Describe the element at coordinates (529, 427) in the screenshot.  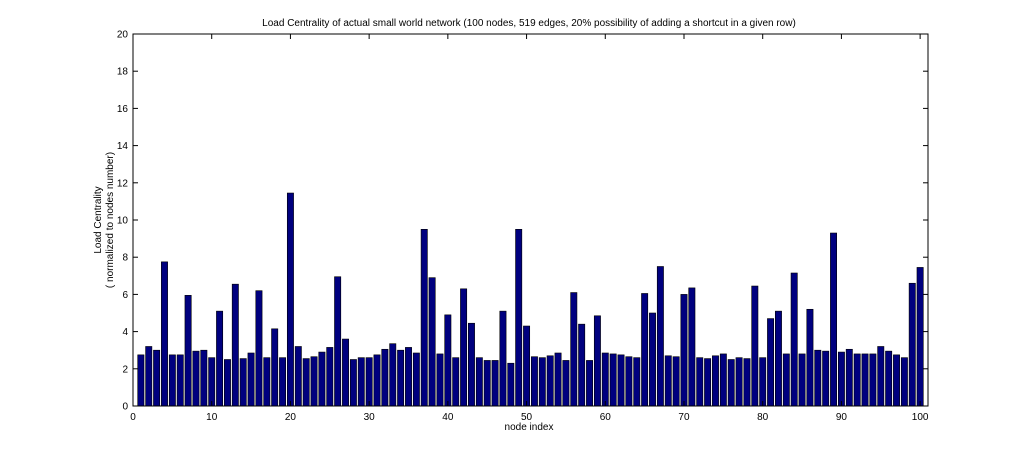
I see `x-axis-label: node index` at that location.